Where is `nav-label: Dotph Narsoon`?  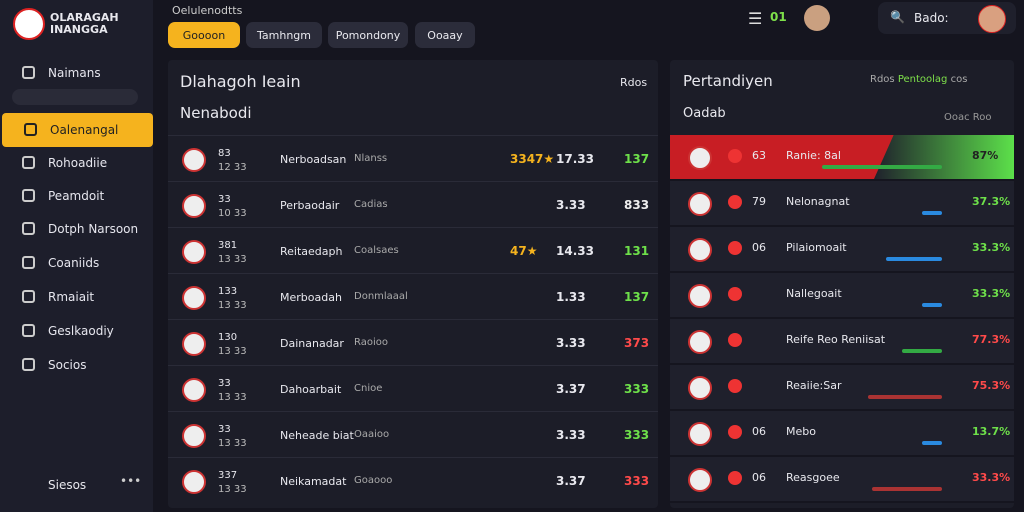 nav-label: Dotph Narsoon is located at coordinates (93, 229).